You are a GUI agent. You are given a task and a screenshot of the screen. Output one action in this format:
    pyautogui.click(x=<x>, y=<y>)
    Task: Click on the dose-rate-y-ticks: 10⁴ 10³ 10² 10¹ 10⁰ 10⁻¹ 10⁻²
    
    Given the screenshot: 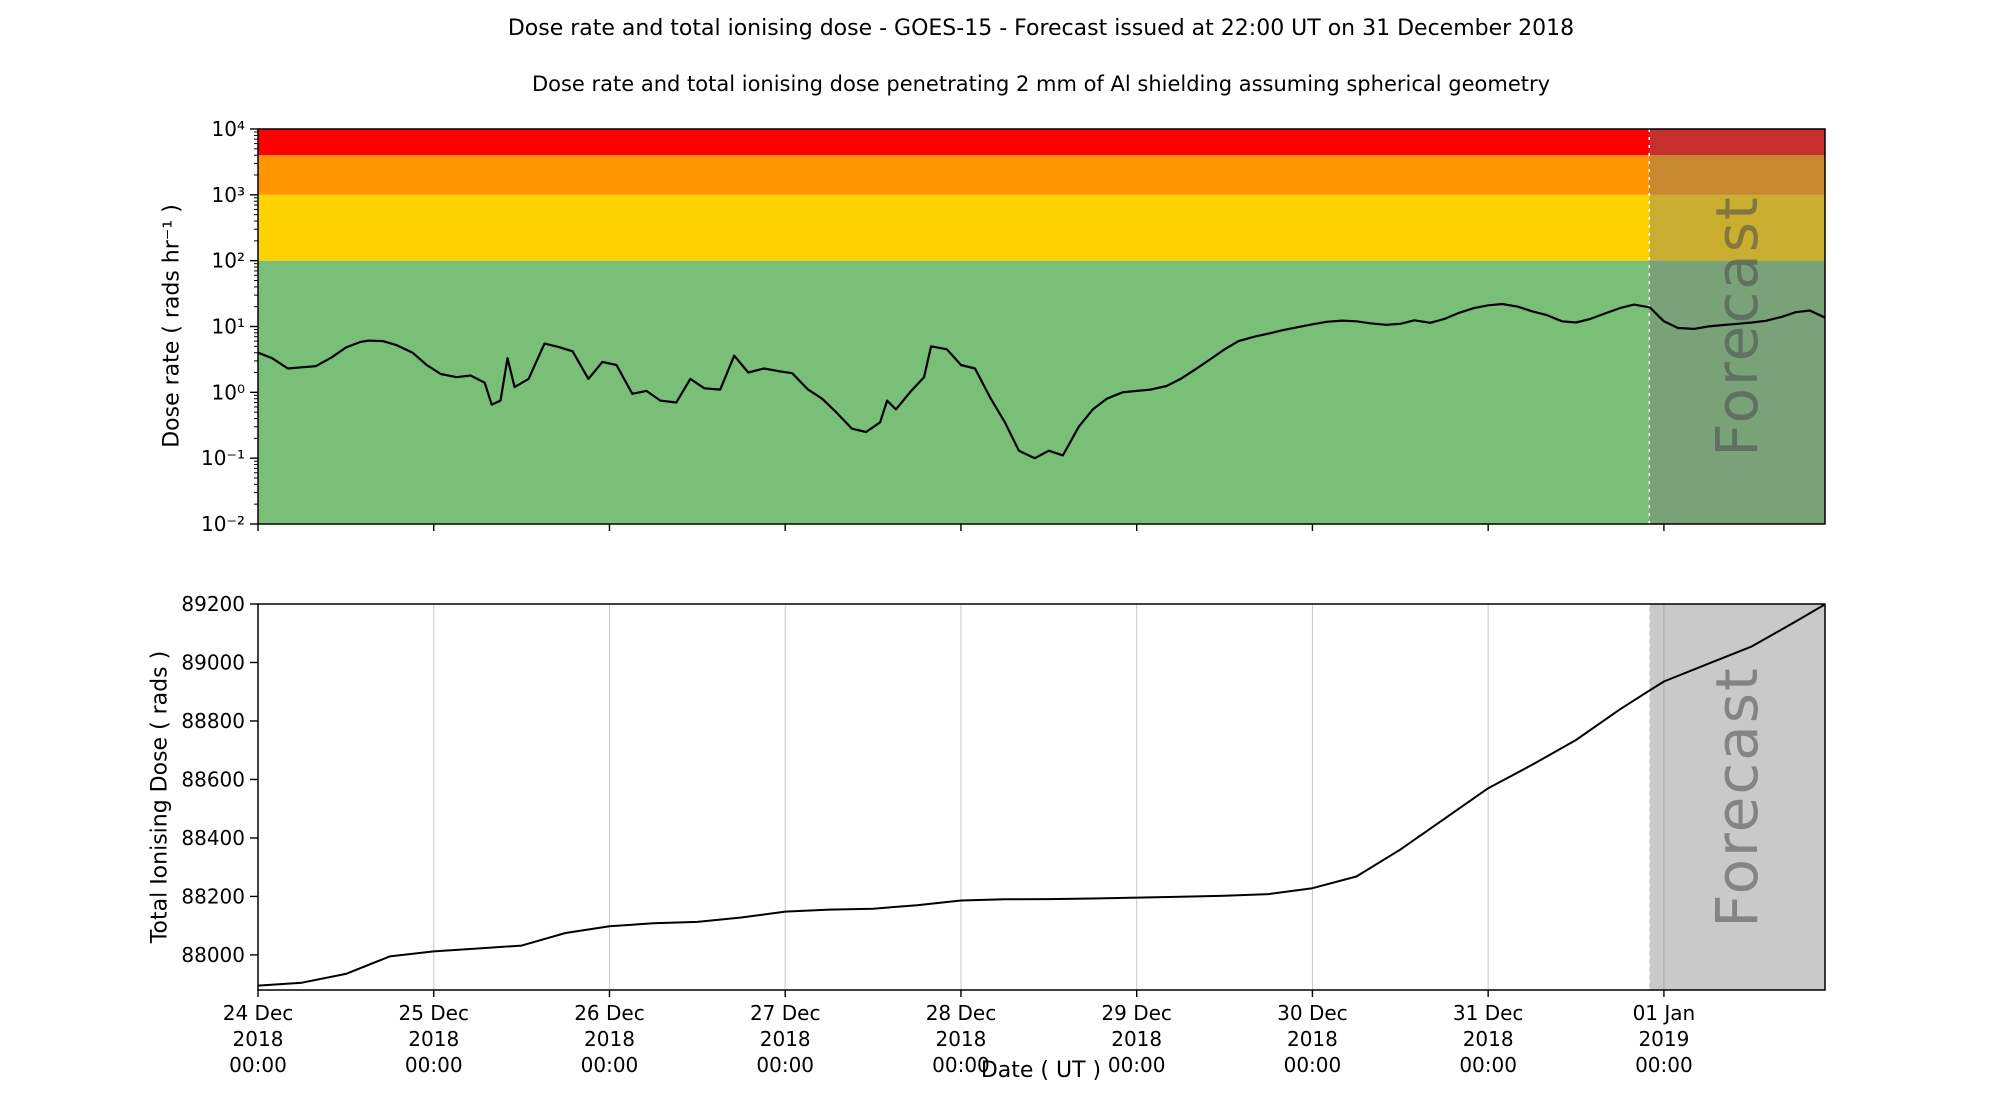 What is the action you would take?
    pyautogui.click(x=229, y=326)
    